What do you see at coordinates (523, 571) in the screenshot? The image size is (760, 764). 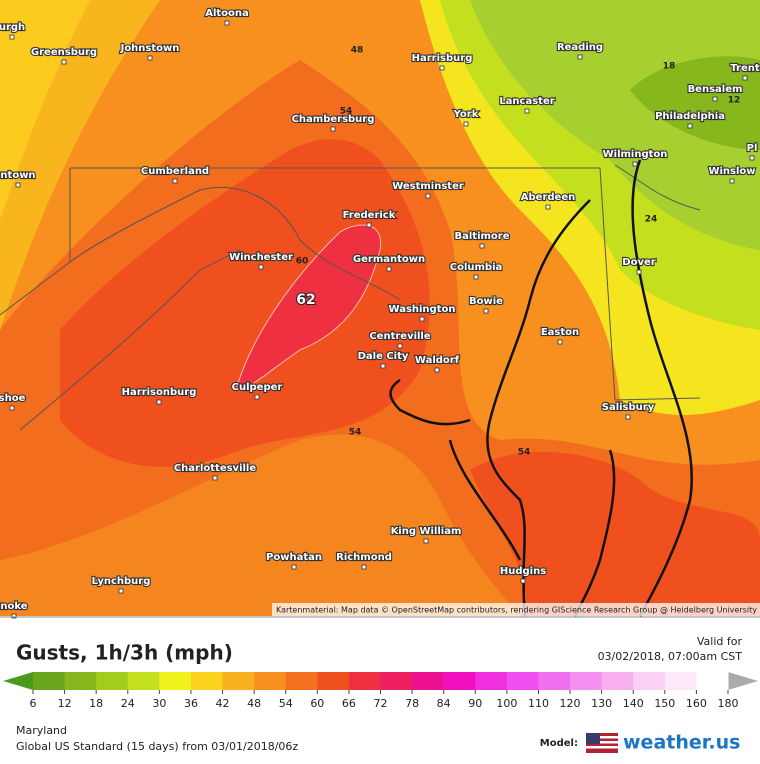 I see `city-label: Hudgins` at bounding box center [523, 571].